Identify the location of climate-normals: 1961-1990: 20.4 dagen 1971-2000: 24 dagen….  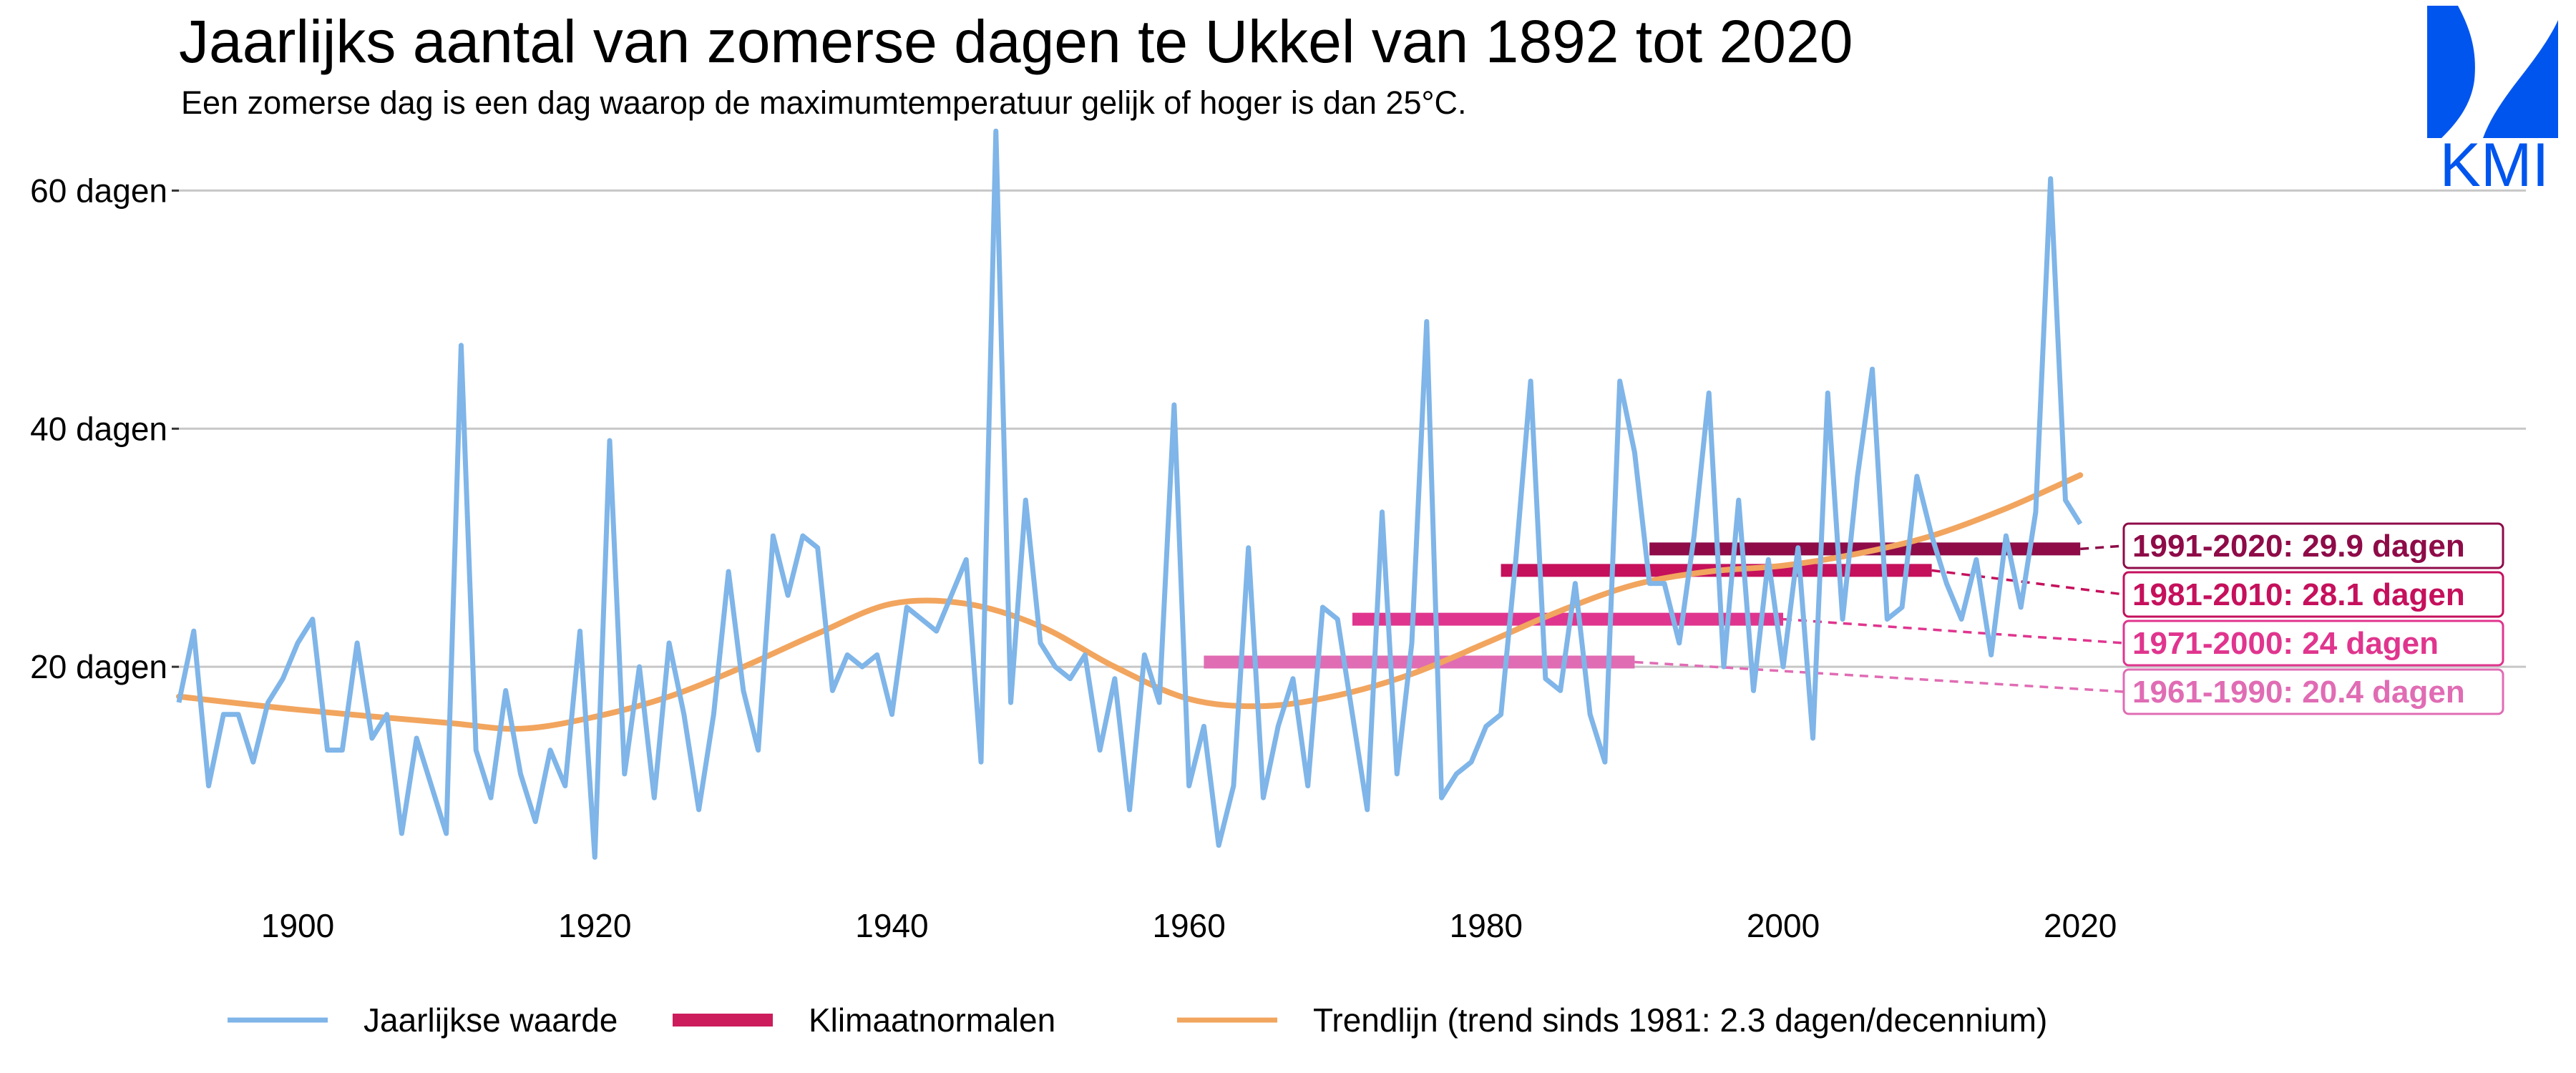
(1854, 618).